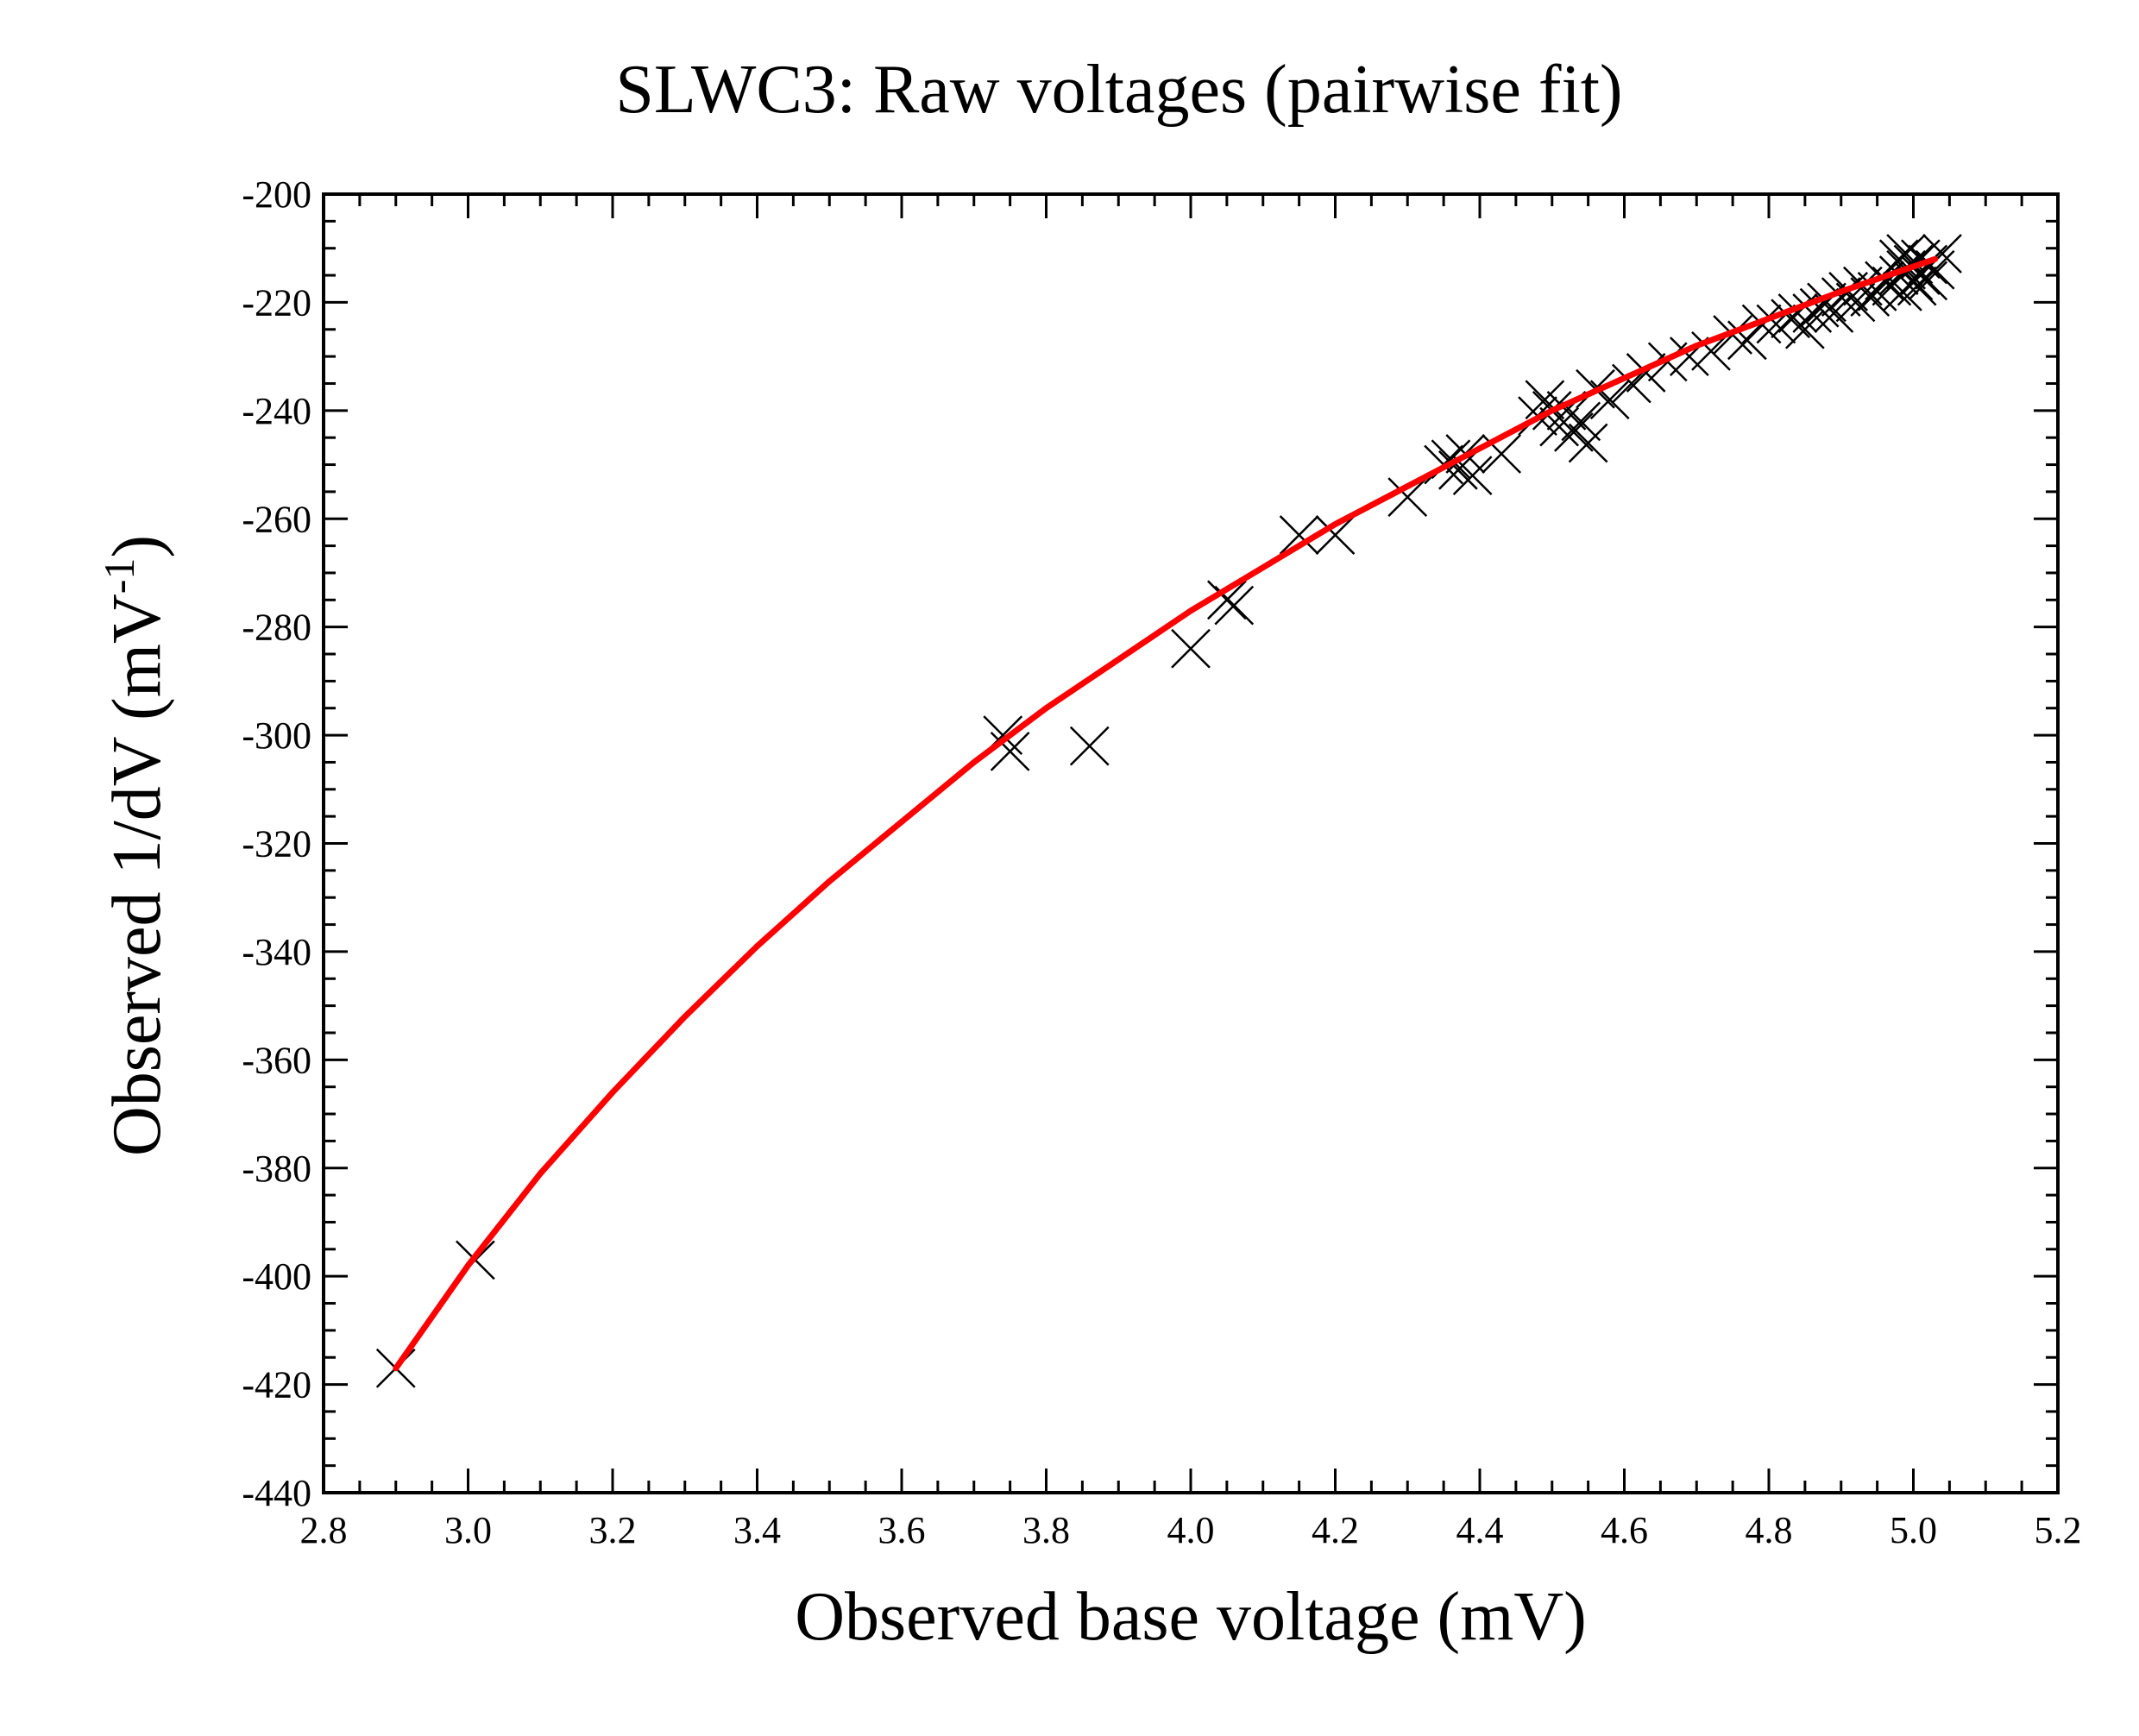 This screenshot has height=1736, width=2139. Describe the element at coordinates (1118, 90) in the screenshot. I see `chart-title: SLWC3: Raw voltages (pairwise fit)` at that location.